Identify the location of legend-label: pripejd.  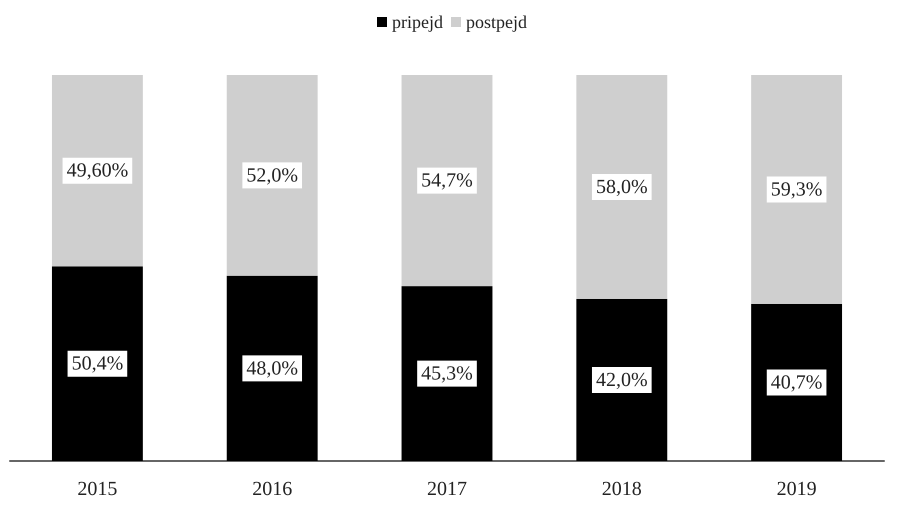
(418, 22).